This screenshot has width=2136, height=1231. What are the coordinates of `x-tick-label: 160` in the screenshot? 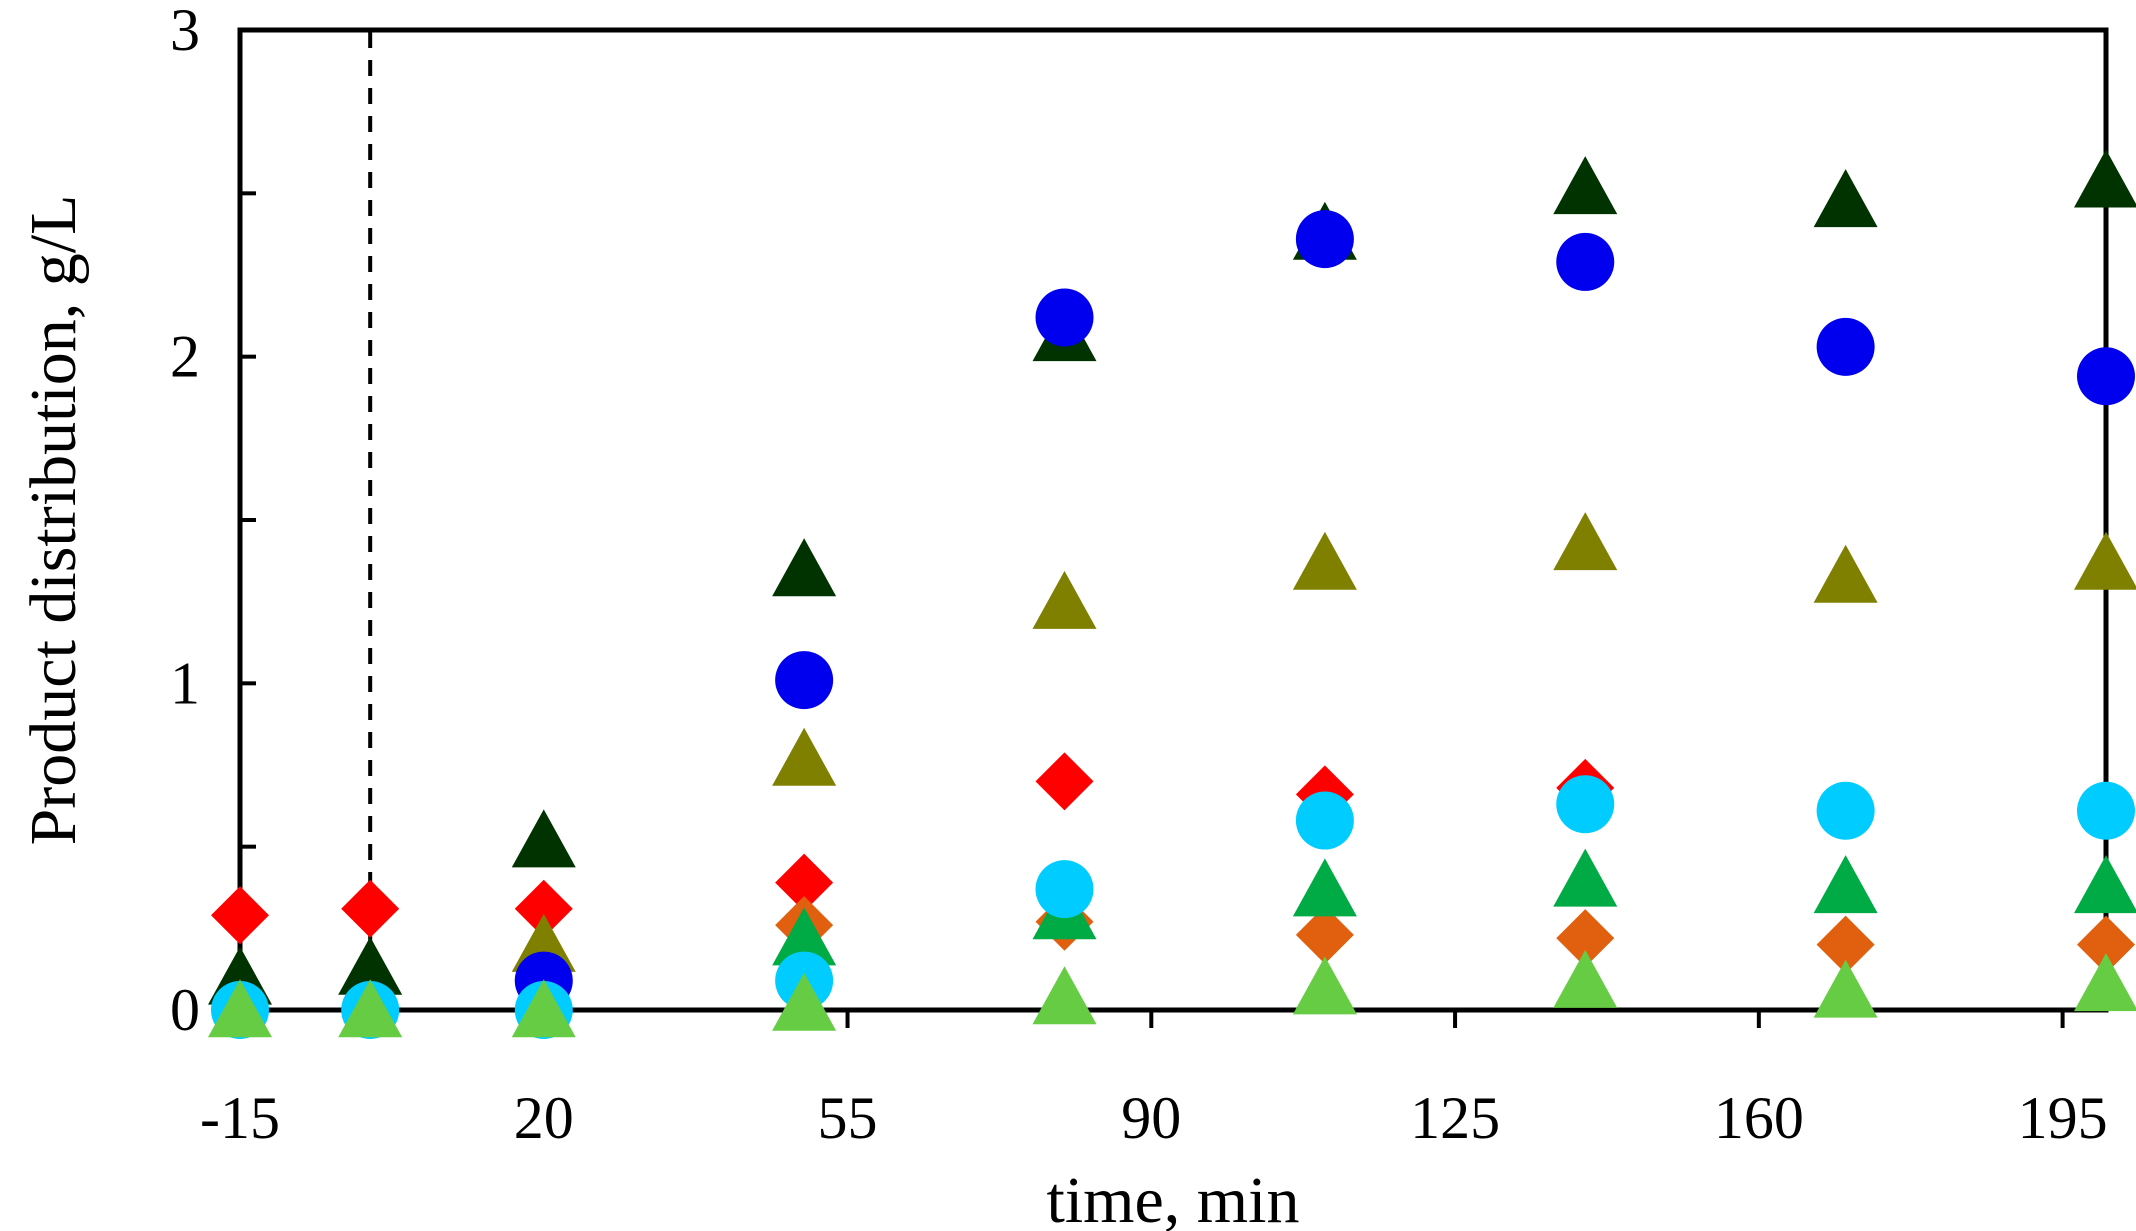 It's located at (1759, 1118).